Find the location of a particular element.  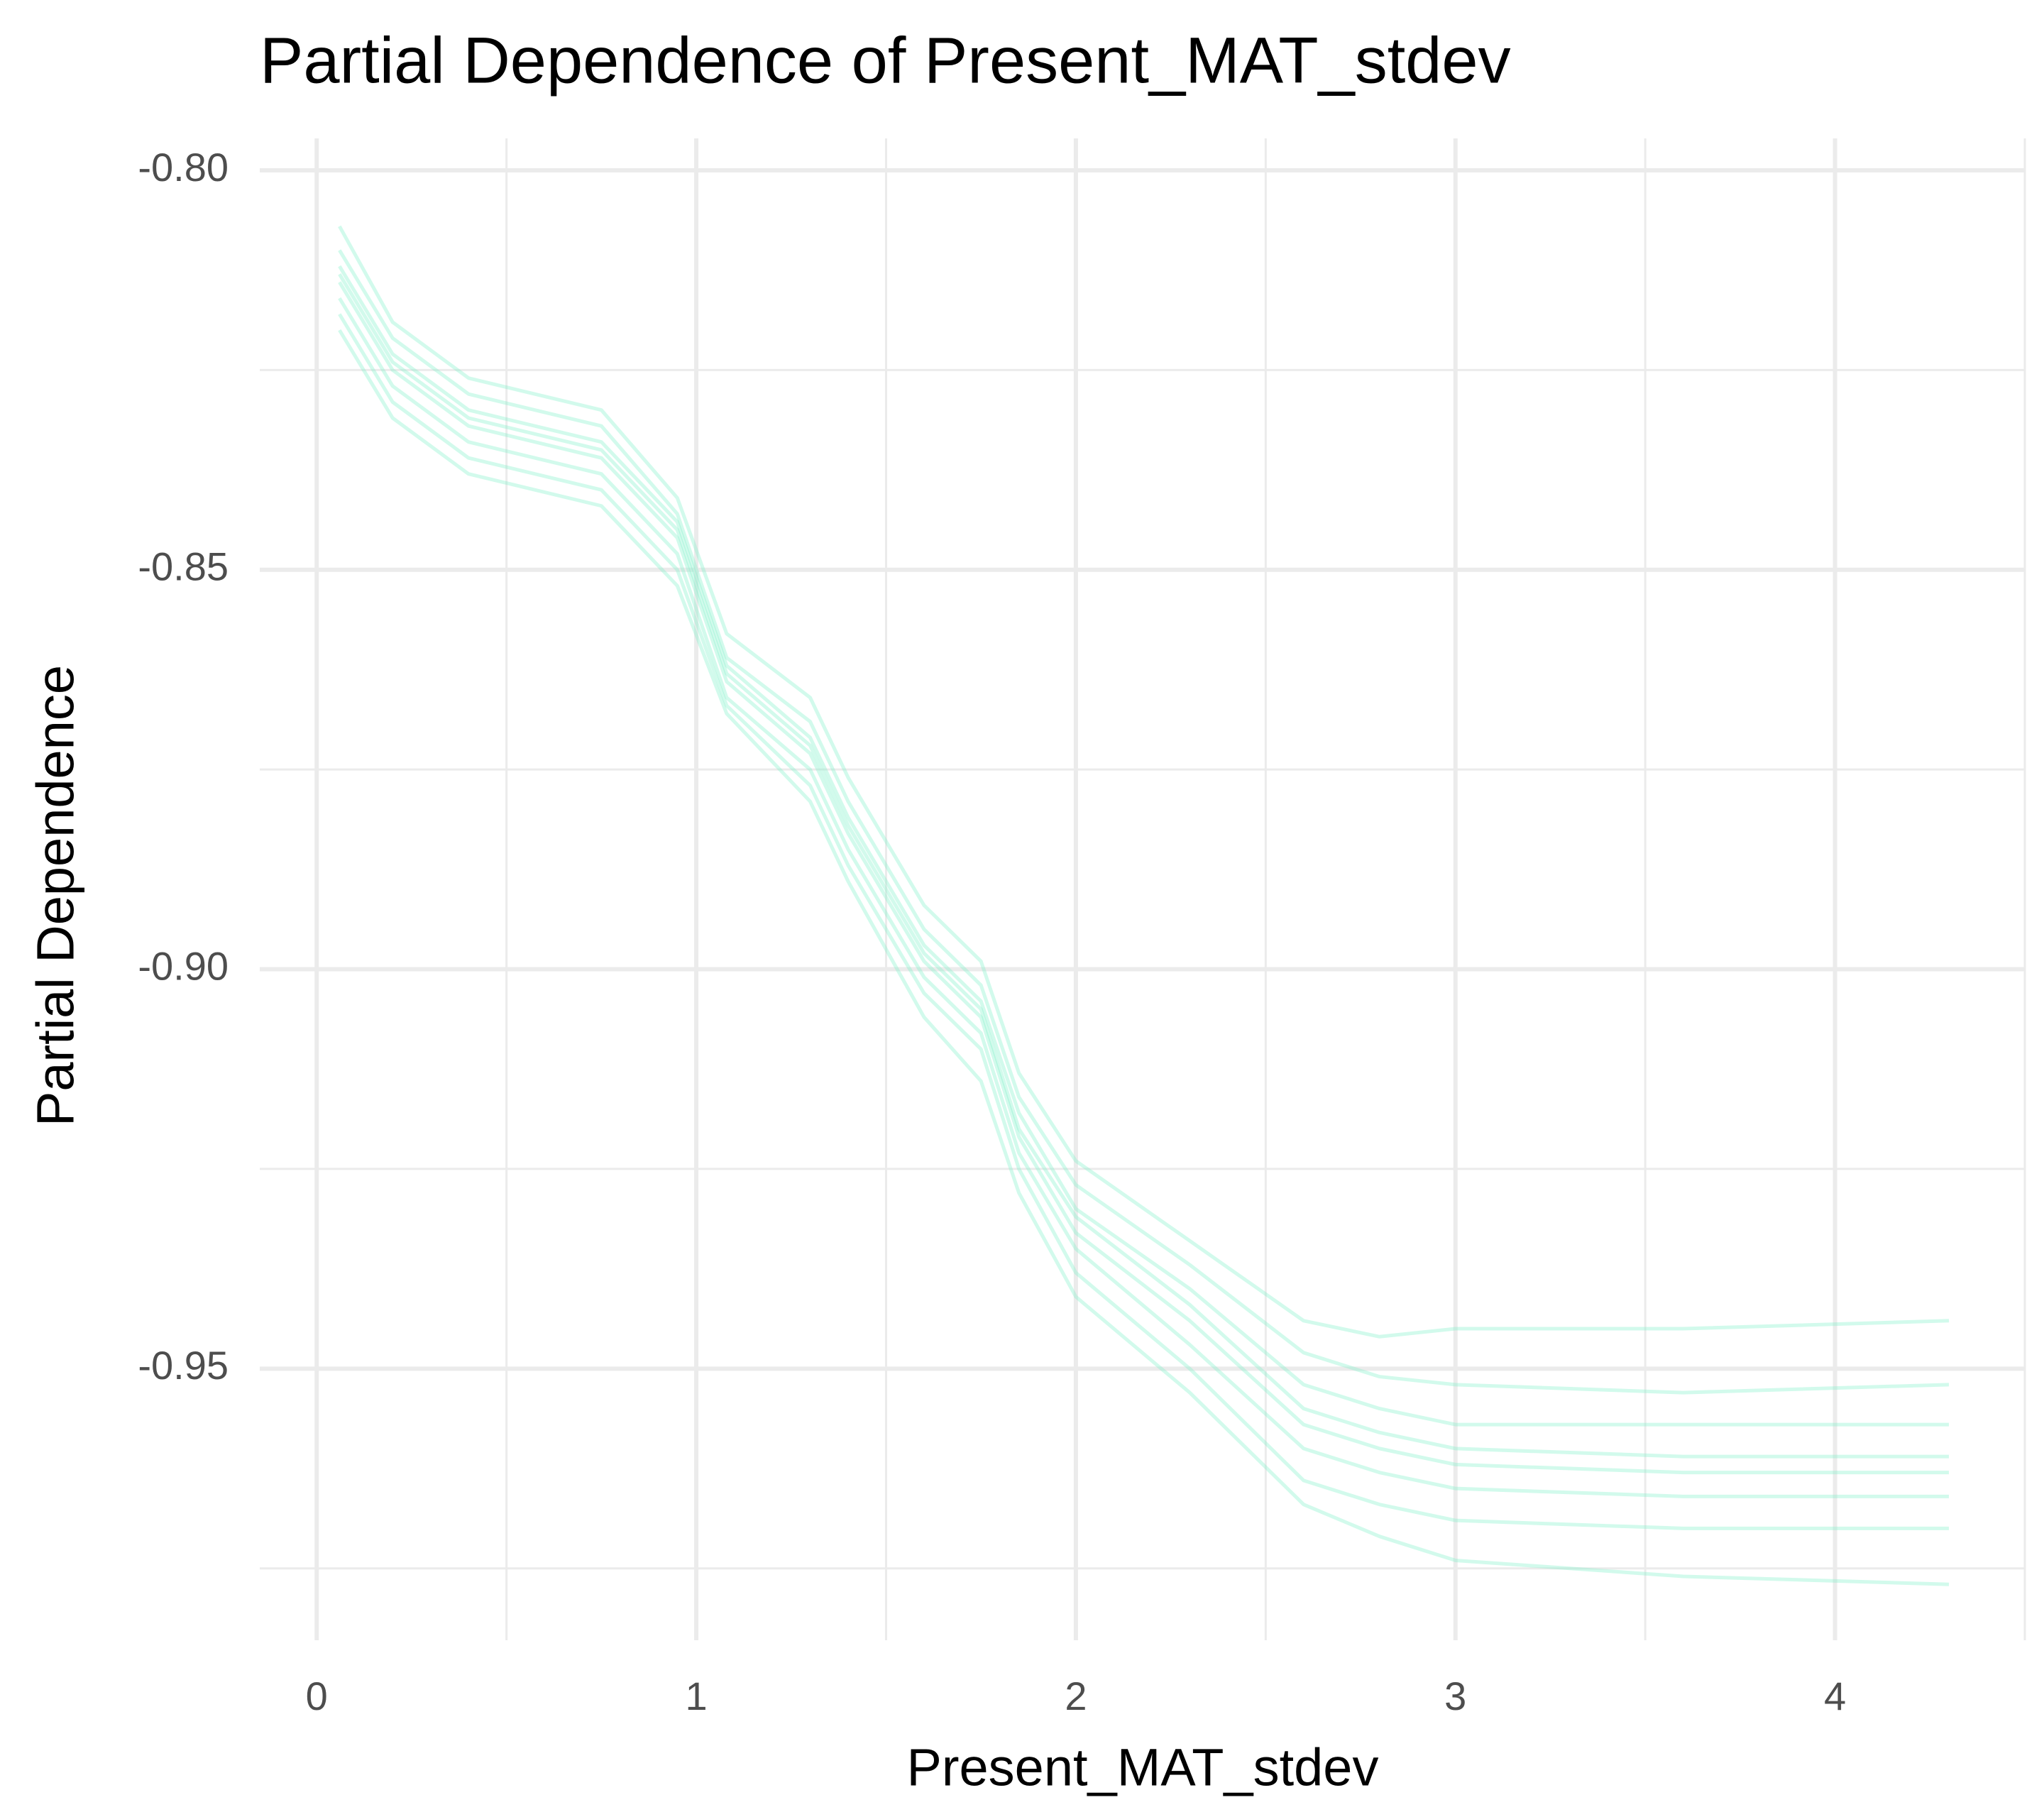

y-tick-label: -0.85 is located at coordinates (183, 566).